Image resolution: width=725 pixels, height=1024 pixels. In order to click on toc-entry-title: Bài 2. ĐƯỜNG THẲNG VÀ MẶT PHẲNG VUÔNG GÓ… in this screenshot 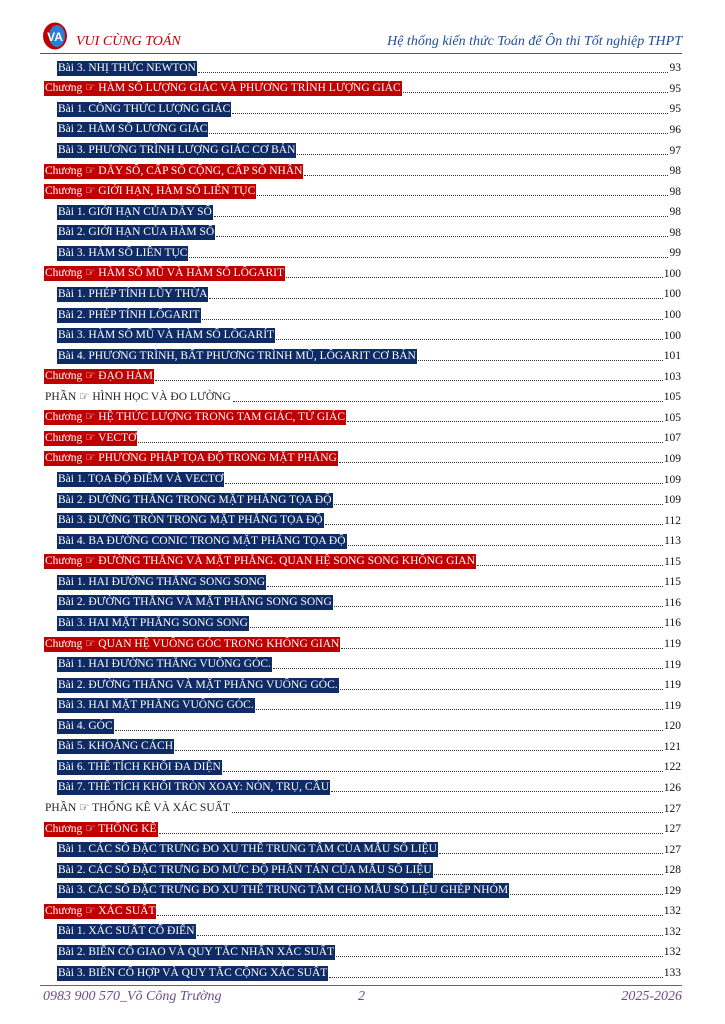, I will do `click(198, 685)`.